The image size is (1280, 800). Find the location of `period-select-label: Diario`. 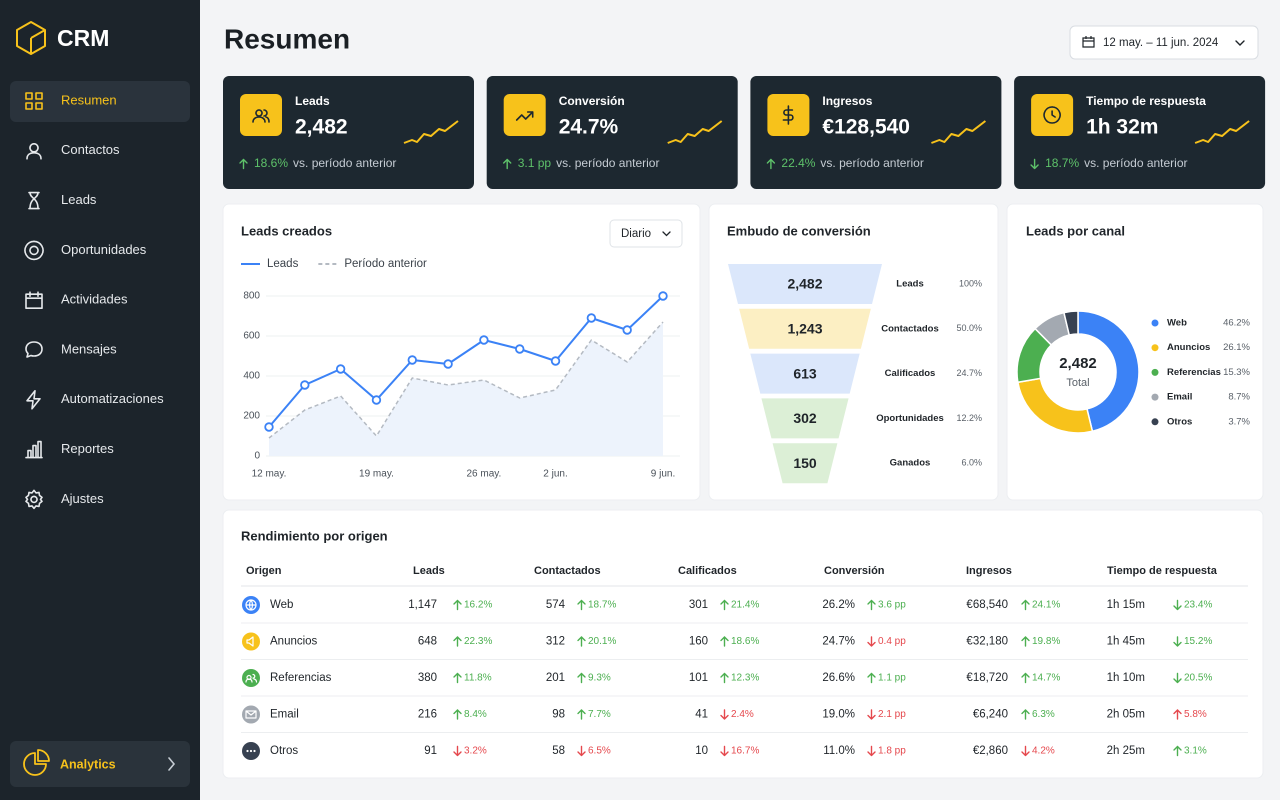

period-select-label: Diario is located at coordinates (636, 234).